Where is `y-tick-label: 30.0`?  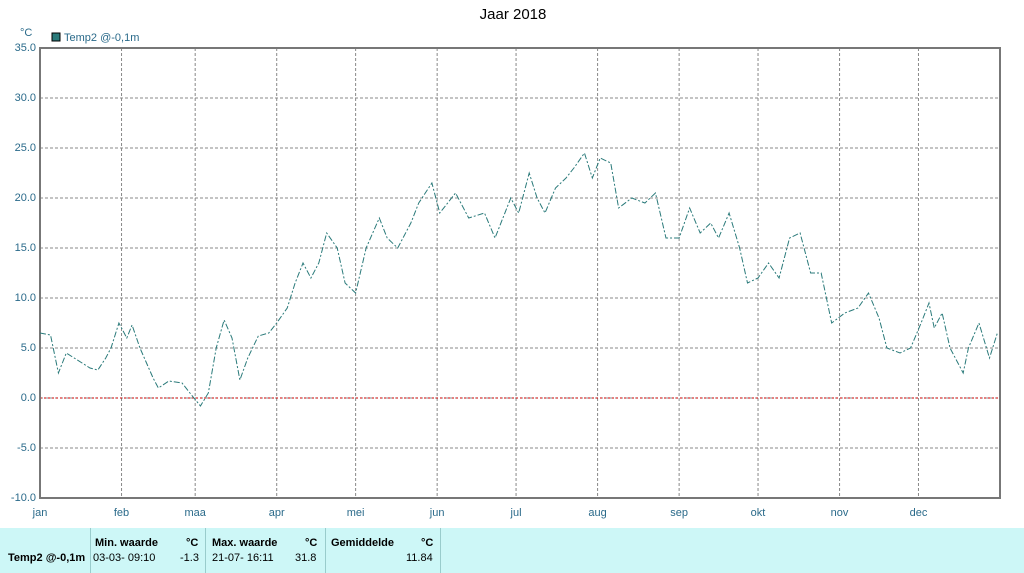
y-tick-label: 30.0 is located at coordinates (25, 98).